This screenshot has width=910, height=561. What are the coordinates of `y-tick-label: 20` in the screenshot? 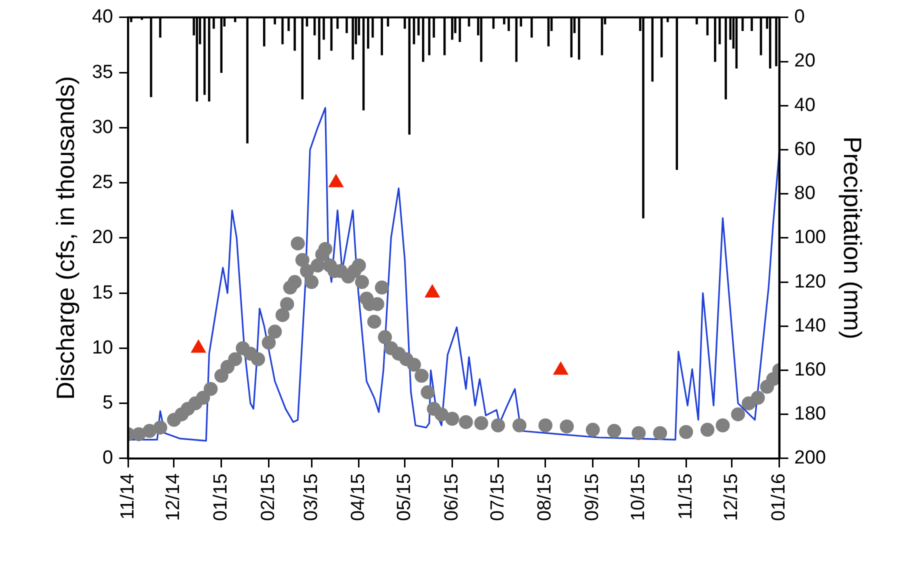 It's located at (103, 237).